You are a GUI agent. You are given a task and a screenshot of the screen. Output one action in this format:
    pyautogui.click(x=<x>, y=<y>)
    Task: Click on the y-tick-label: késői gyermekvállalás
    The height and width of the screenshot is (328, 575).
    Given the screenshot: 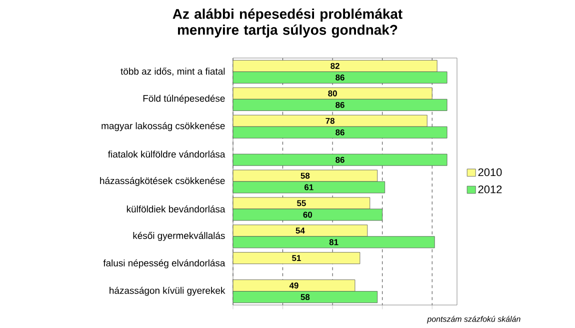 What is the action you would take?
    pyautogui.click(x=179, y=236)
    